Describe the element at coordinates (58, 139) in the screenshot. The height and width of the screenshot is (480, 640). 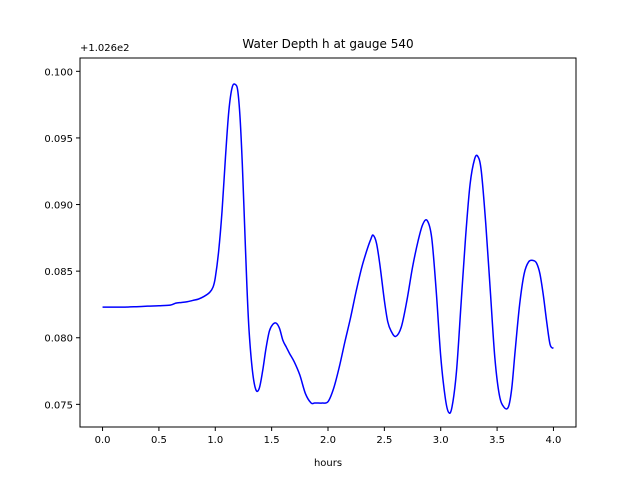
I see `y-tick-label: 0.095` at that location.